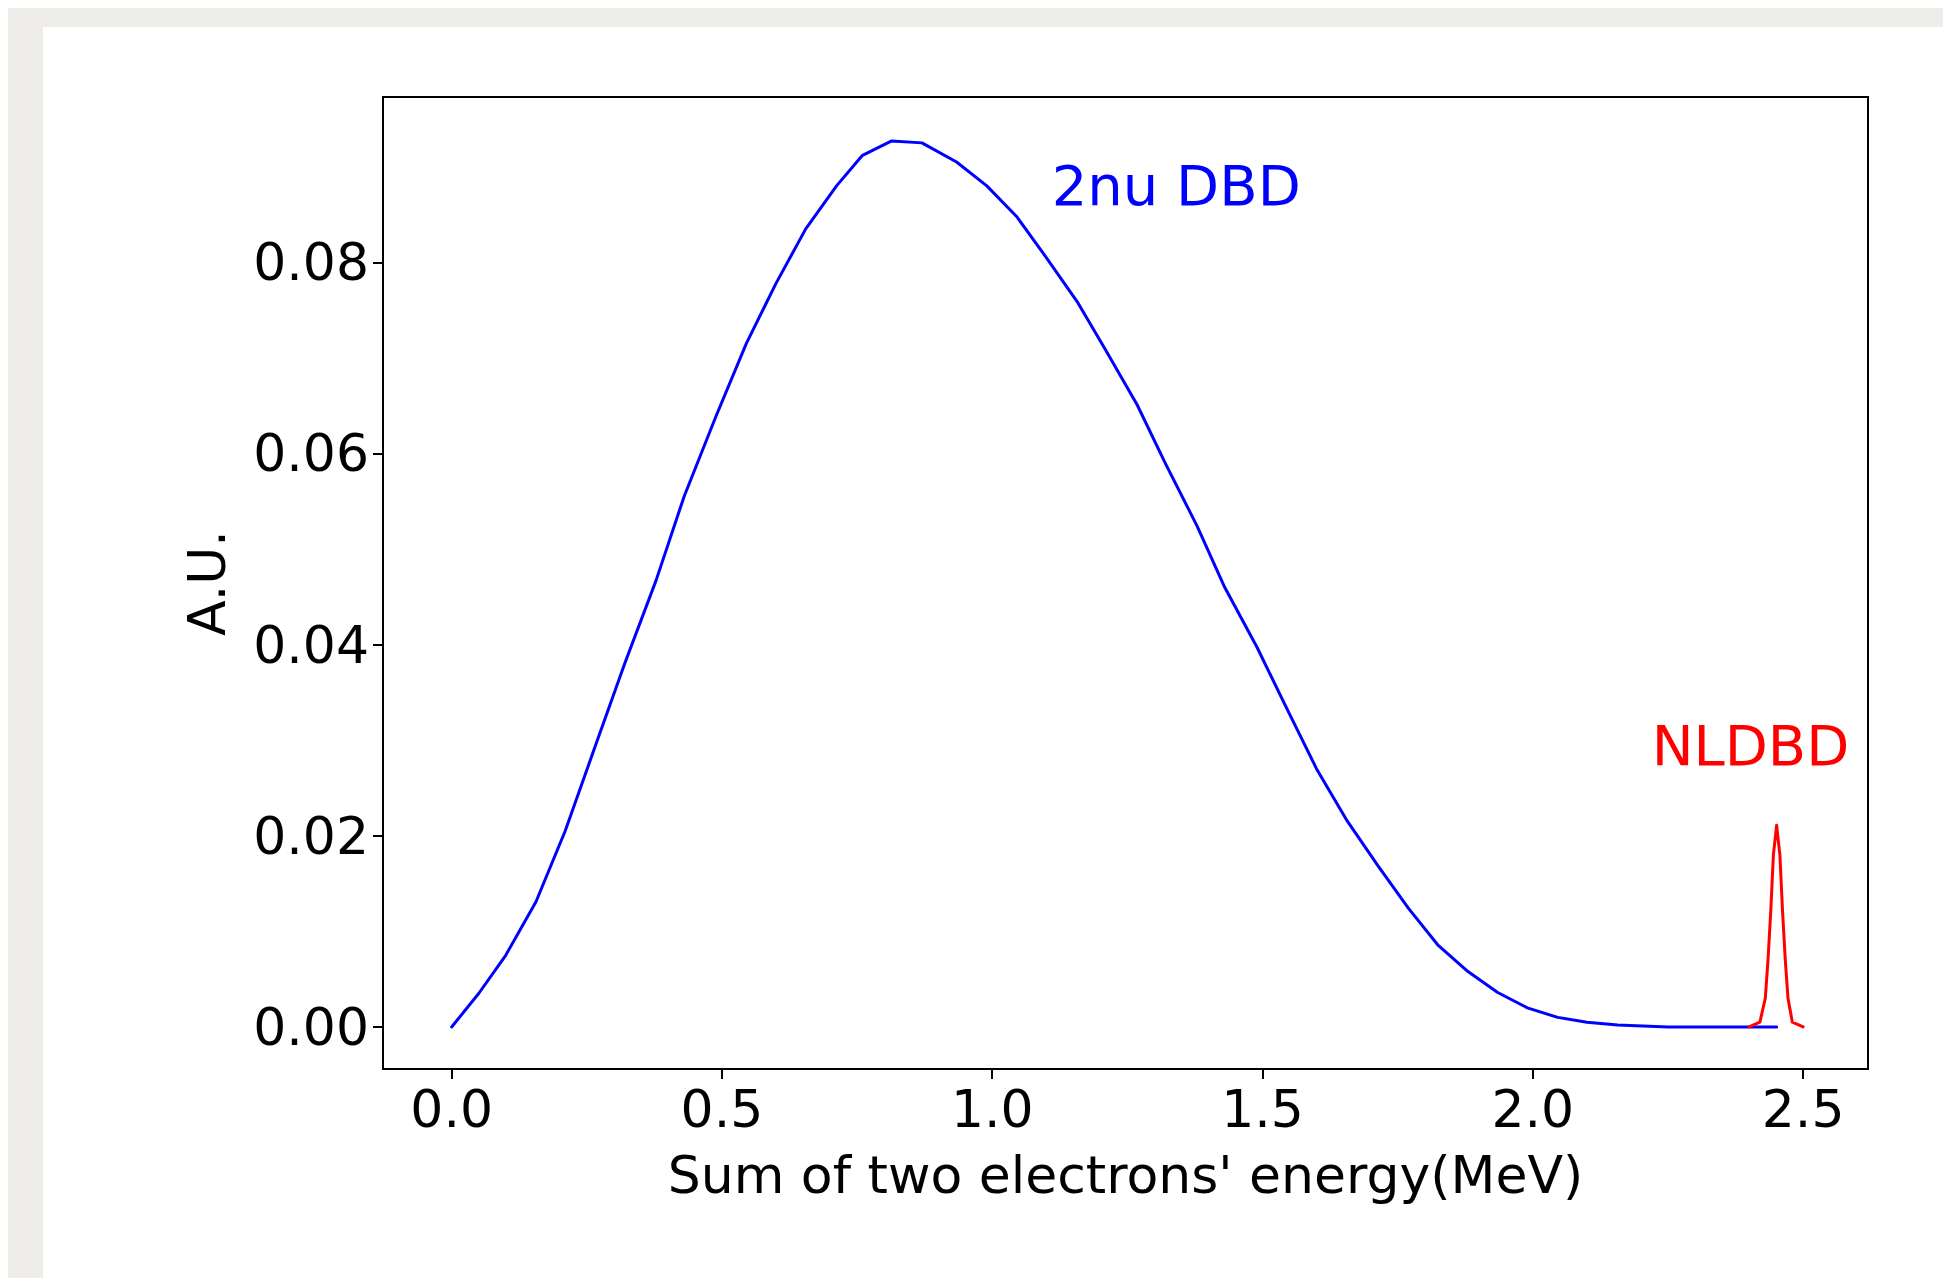 This screenshot has width=1951, height=1286. Describe the element at coordinates (992, 1109) in the screenshot. I see `x-tick-label: 1.0` at that location.